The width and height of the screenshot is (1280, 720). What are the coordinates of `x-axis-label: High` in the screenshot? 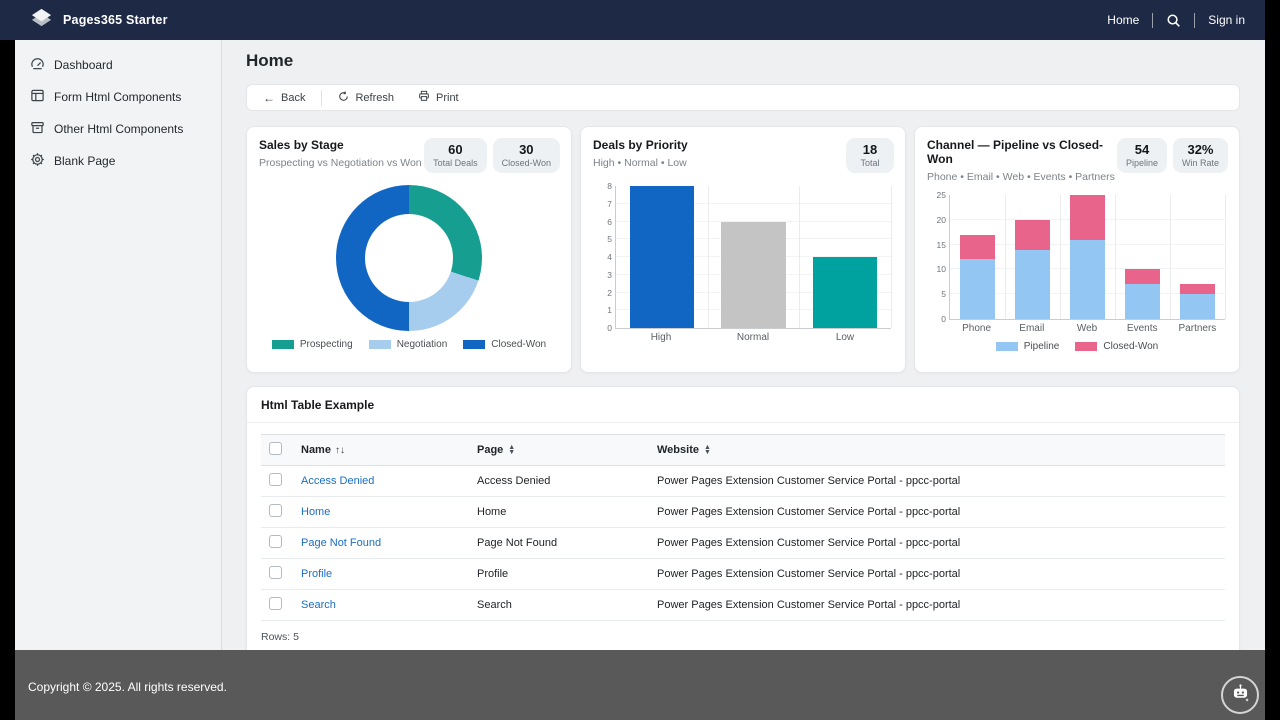 It's located at (661, 337).